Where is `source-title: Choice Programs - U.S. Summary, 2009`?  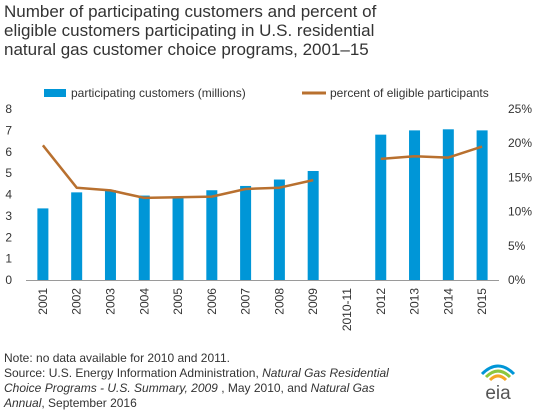 source-title: Choice Programs - U.S. Summary, 2009 is located at coordinates (113, 388).